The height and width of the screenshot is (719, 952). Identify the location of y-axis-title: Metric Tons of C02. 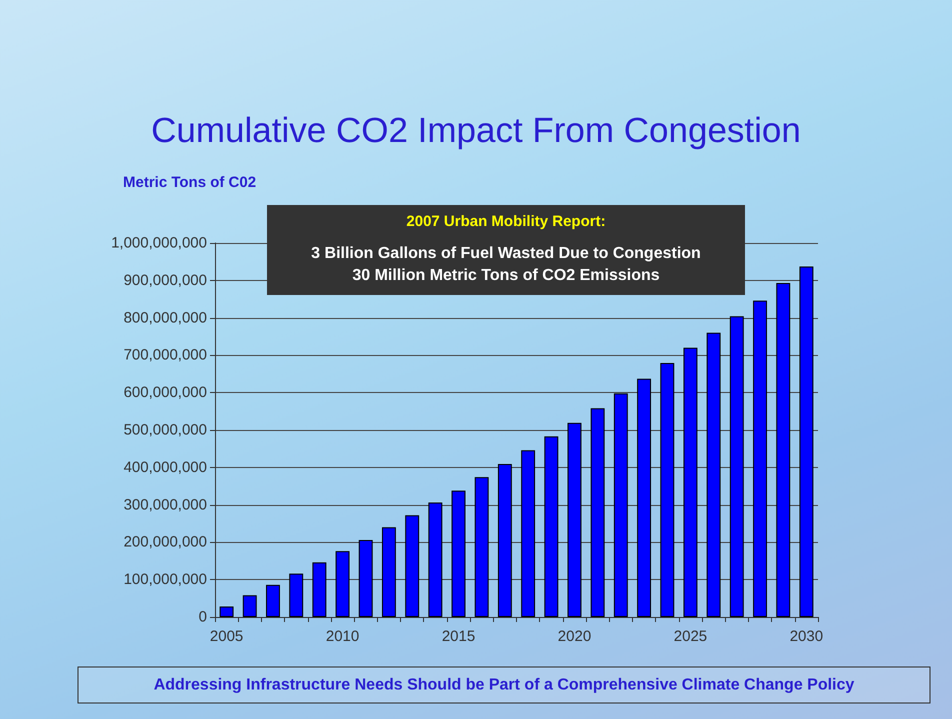
(189, 182).